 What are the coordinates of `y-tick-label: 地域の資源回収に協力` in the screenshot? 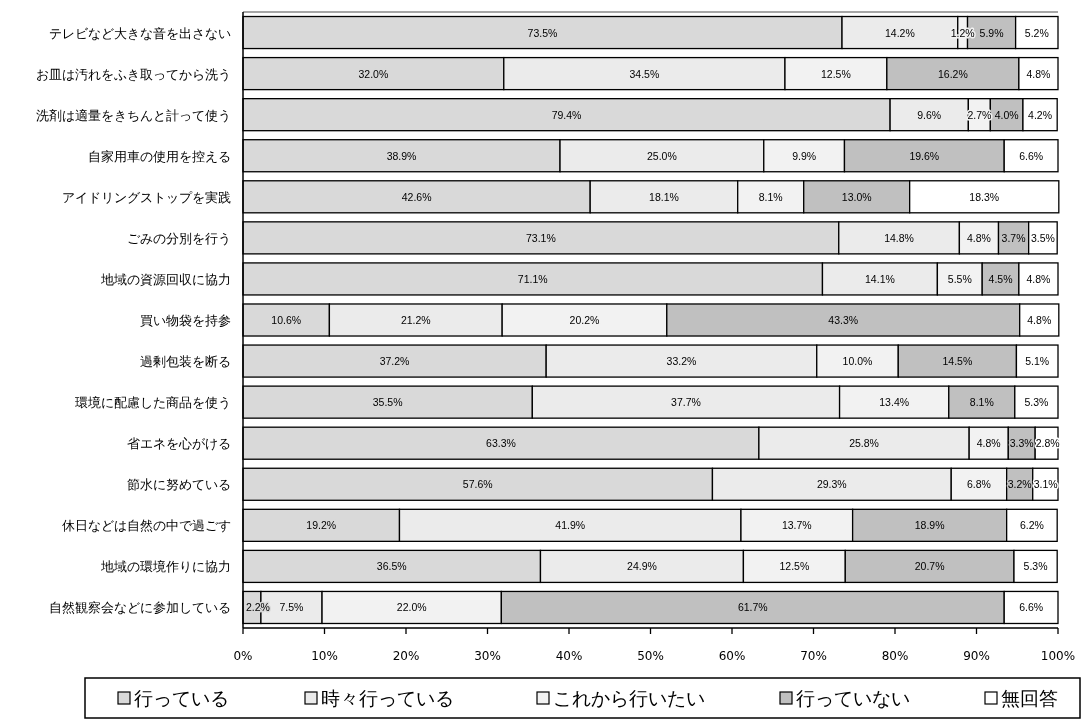 It's located at (165, 279).